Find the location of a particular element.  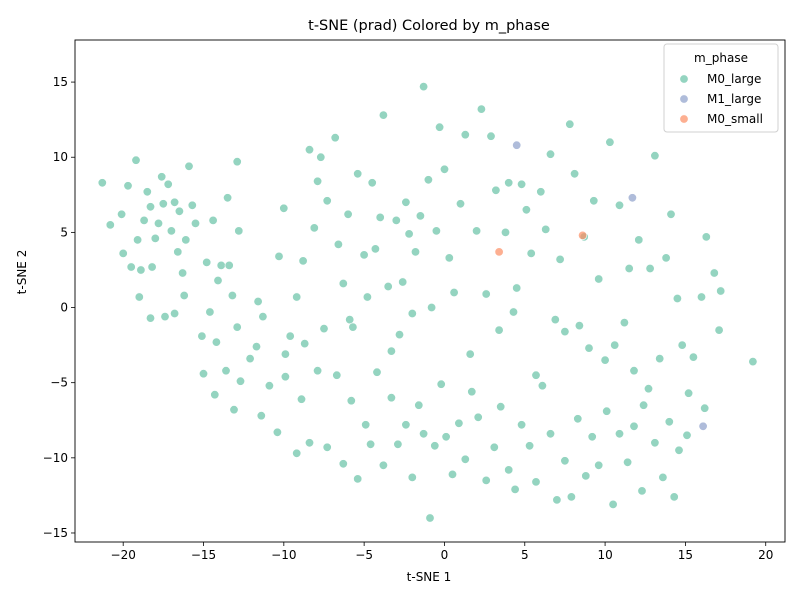

y-tick-label: −5 is located at coordinates (59, 383).